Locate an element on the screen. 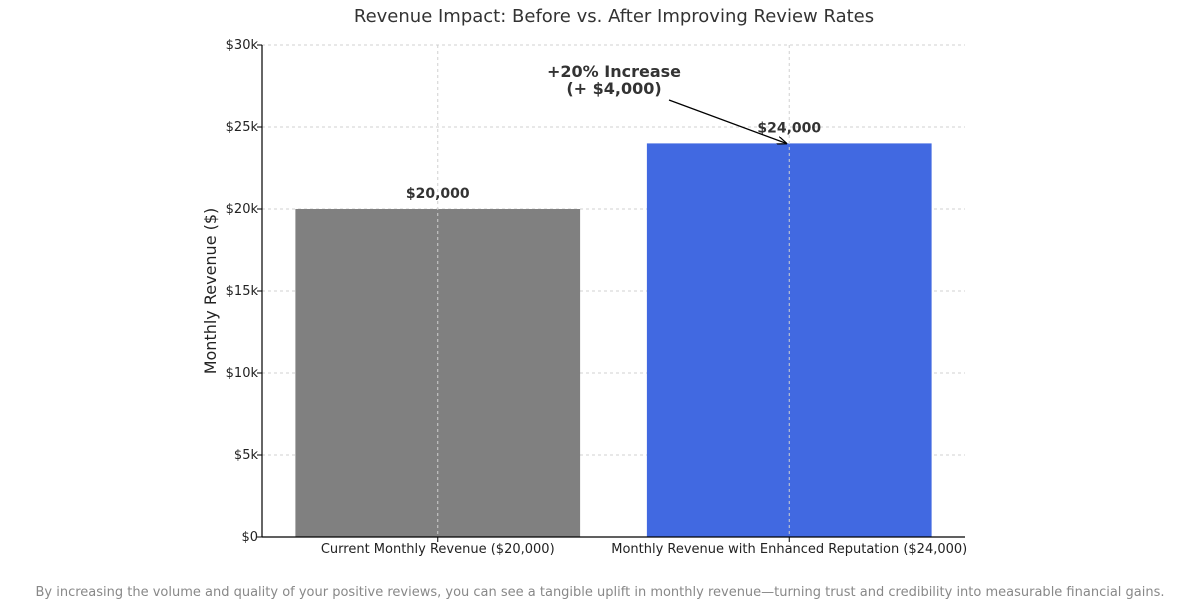 The width and height of the screenshot is (1200, 607). y-tick-label: $0 is located at coordinates (249, 537).